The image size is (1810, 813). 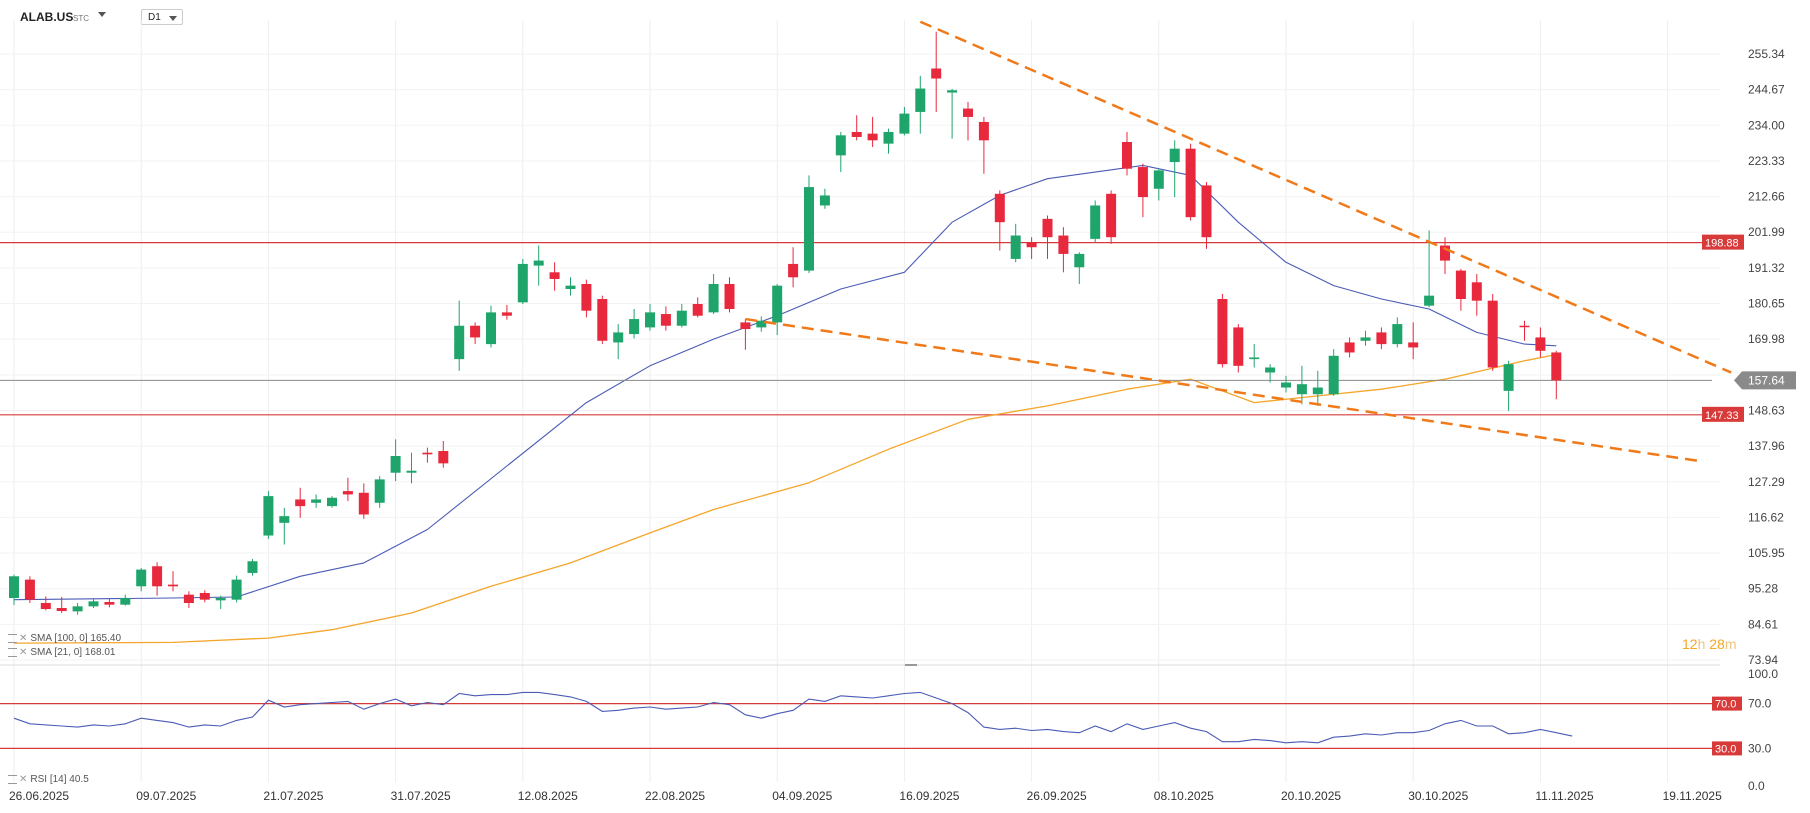 What do you see at coordinates (162, 17) in the screenshot?
I see `timeframe-select: D1` at bounding box center [162, 17].